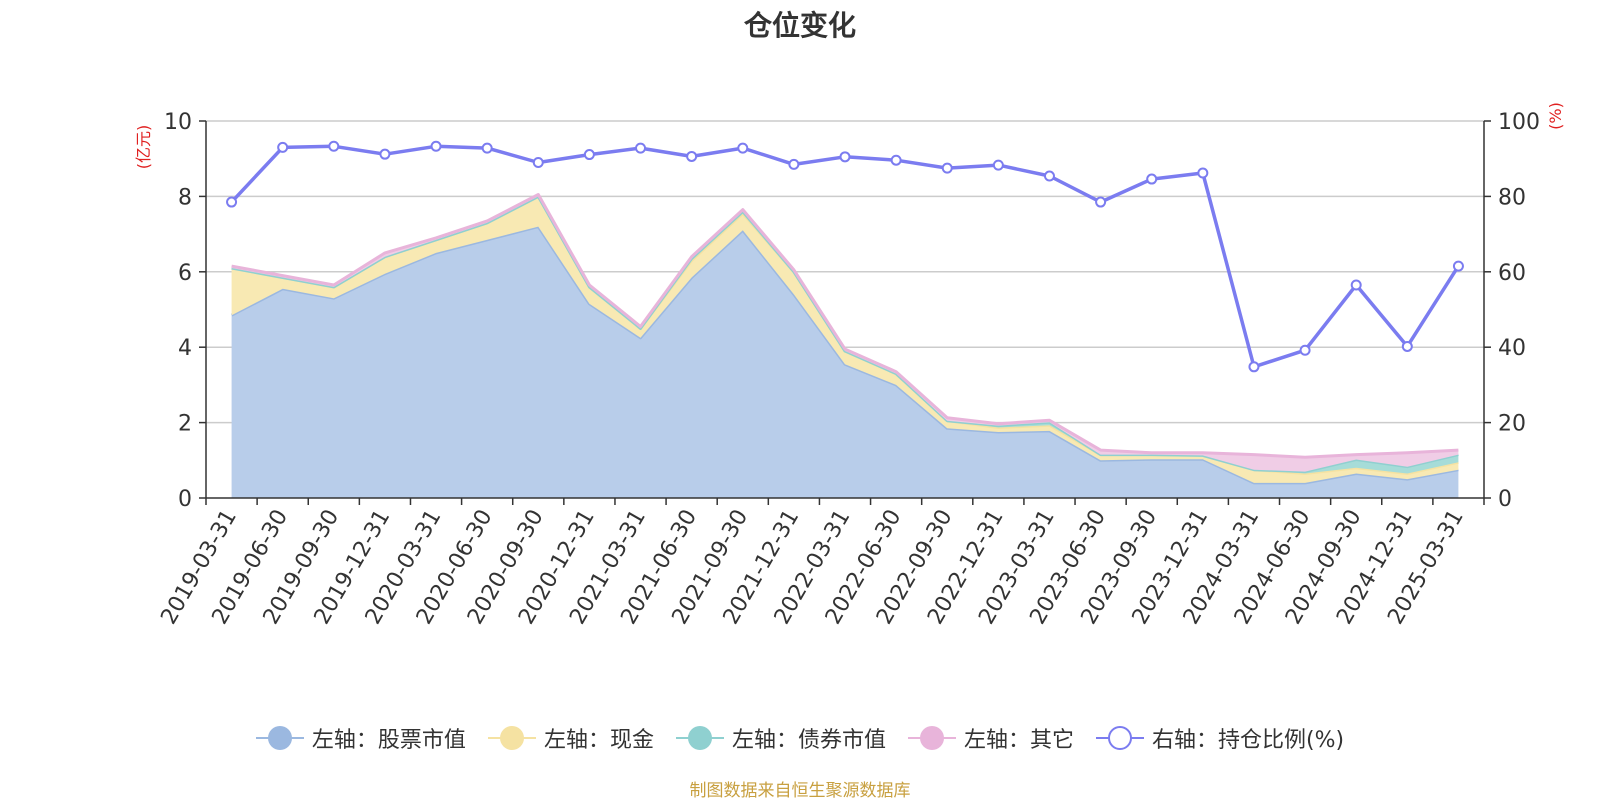 The image size is (1600, 801). Describe the element at coordinates (1505, 499) in the screenshot. I see `right-tick-label: 0` at that location.